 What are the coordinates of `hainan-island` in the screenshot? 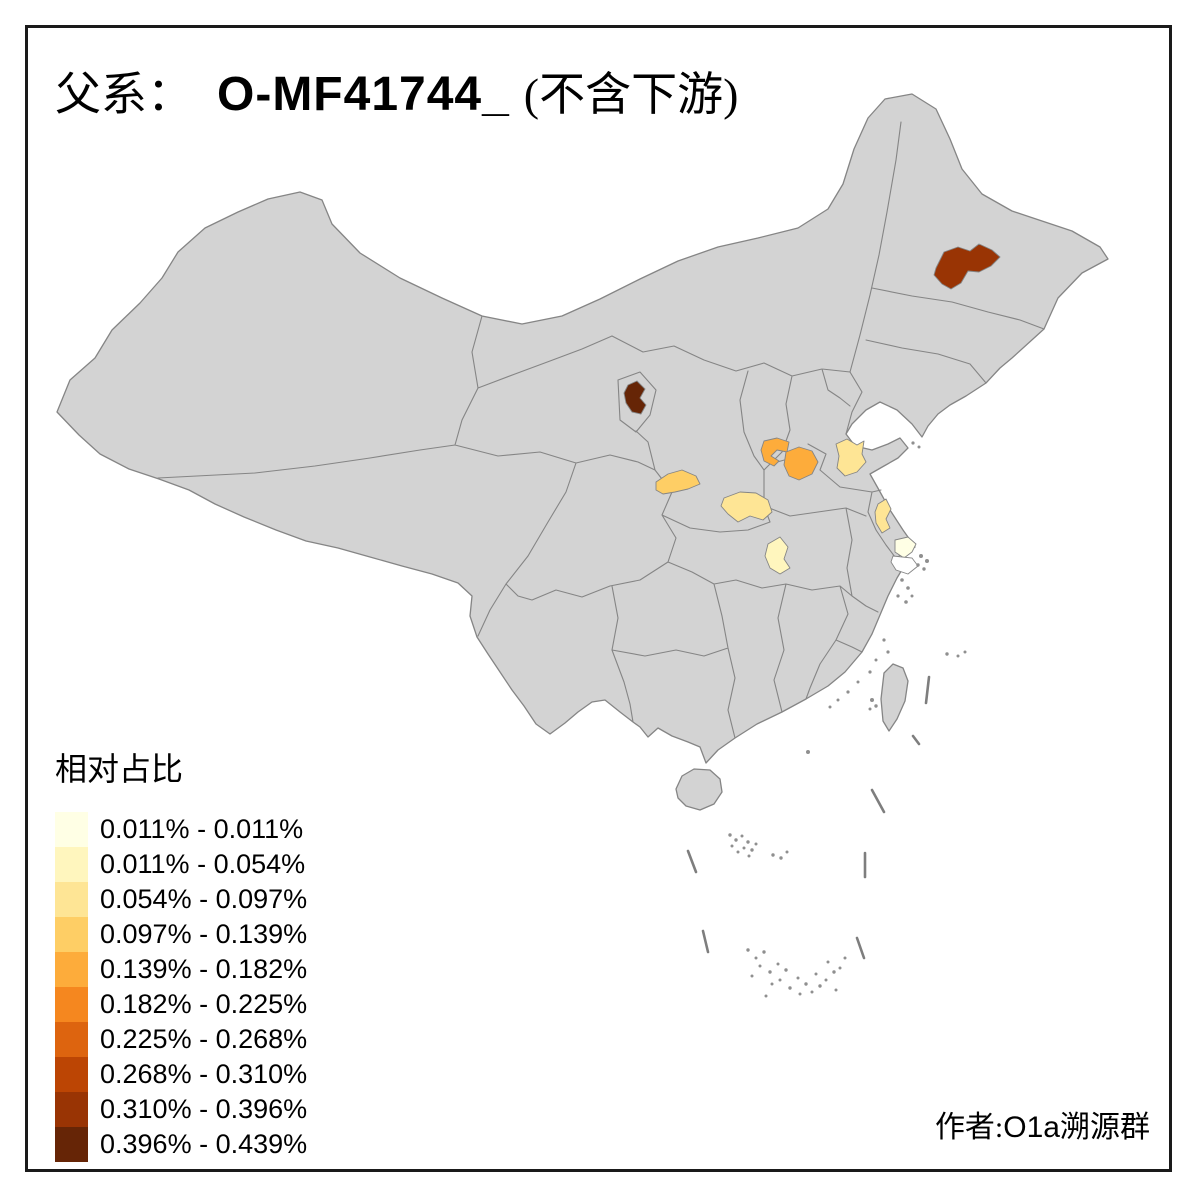 It's located at (699, 789).